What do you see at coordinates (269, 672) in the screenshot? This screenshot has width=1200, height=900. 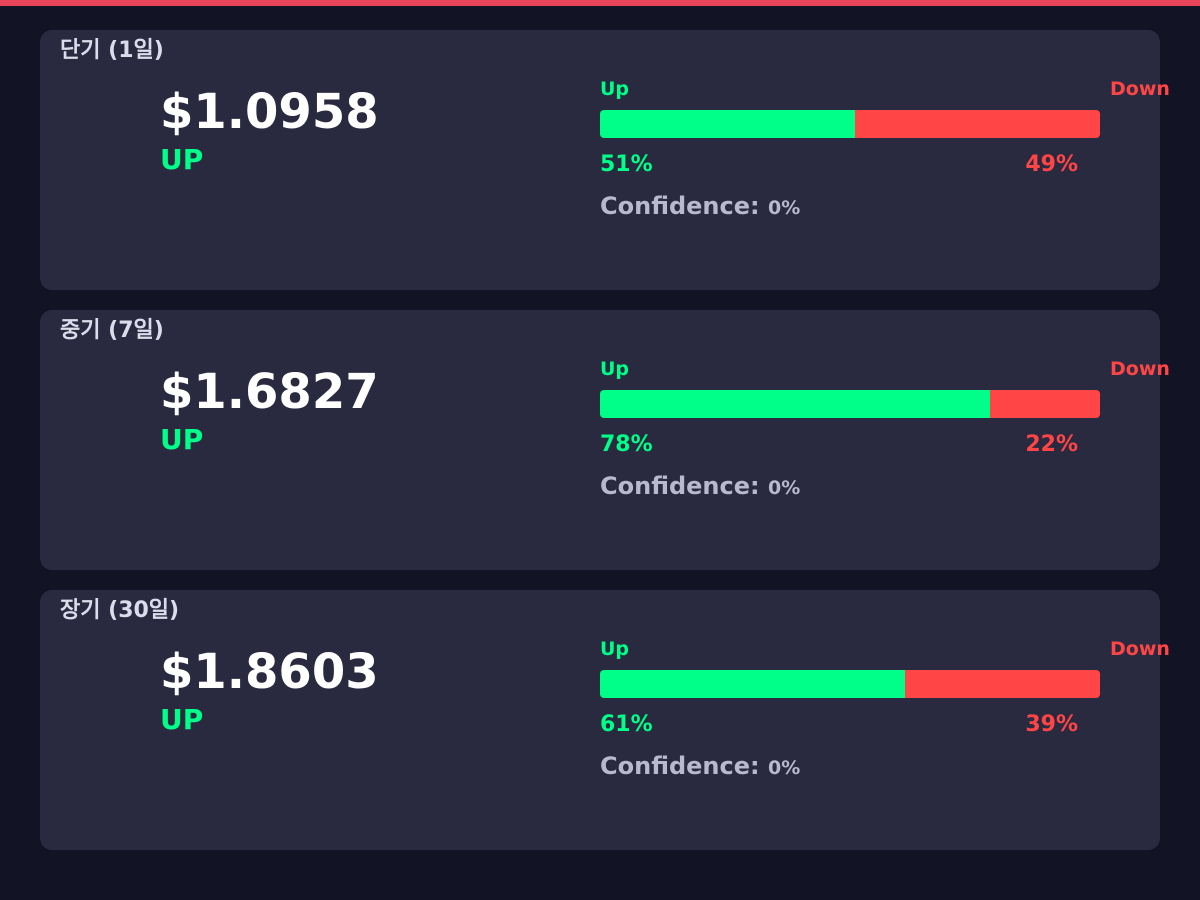 I see `price: $1.8603` at bounding box center [269, 672].